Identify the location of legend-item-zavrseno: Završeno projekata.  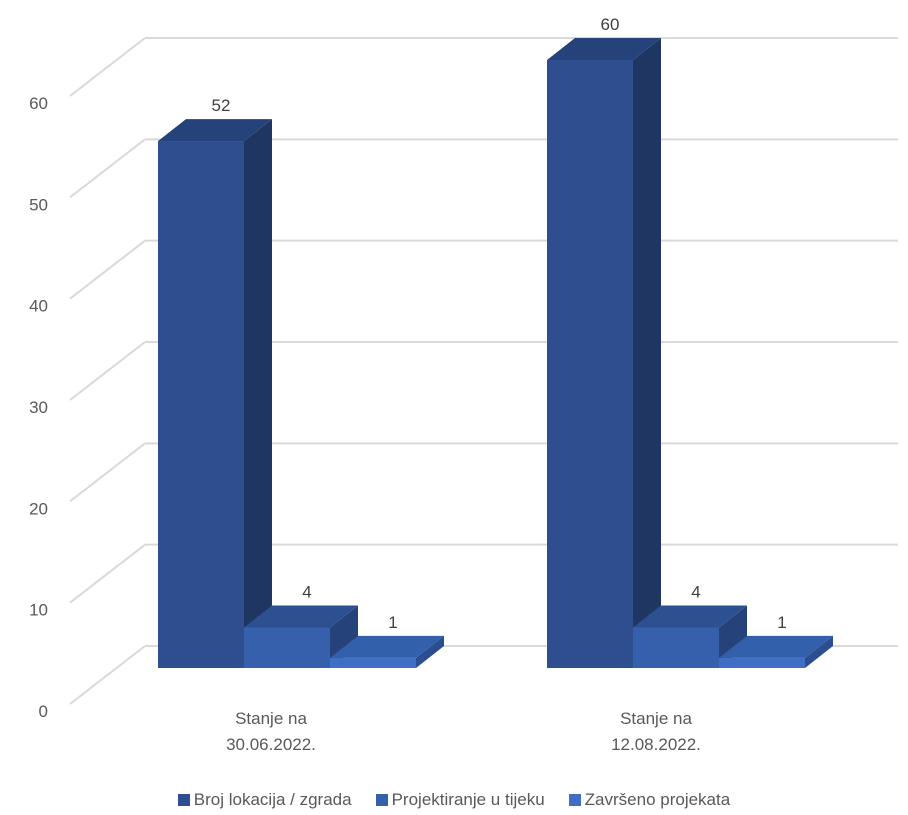
(649, 800).